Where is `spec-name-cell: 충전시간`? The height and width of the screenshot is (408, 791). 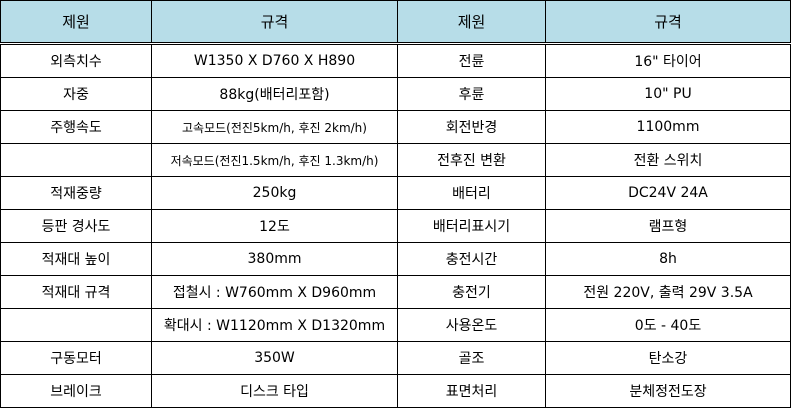 spec-name-cell: 충전시간 is located at coordinates (471, 259).